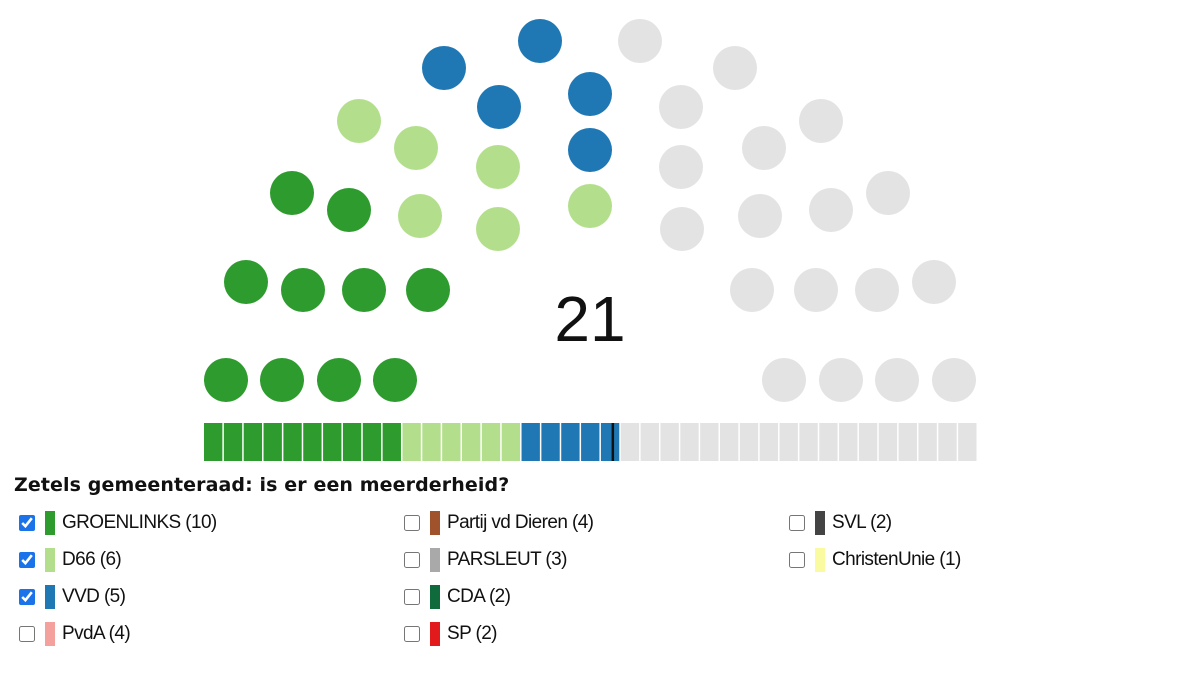 The height and width of the screenshot is (675, 1200). What do you see at coordinates (820, 523) in the screenshot?
I see `party-swatch-svl` at bounding box center [820, 523].